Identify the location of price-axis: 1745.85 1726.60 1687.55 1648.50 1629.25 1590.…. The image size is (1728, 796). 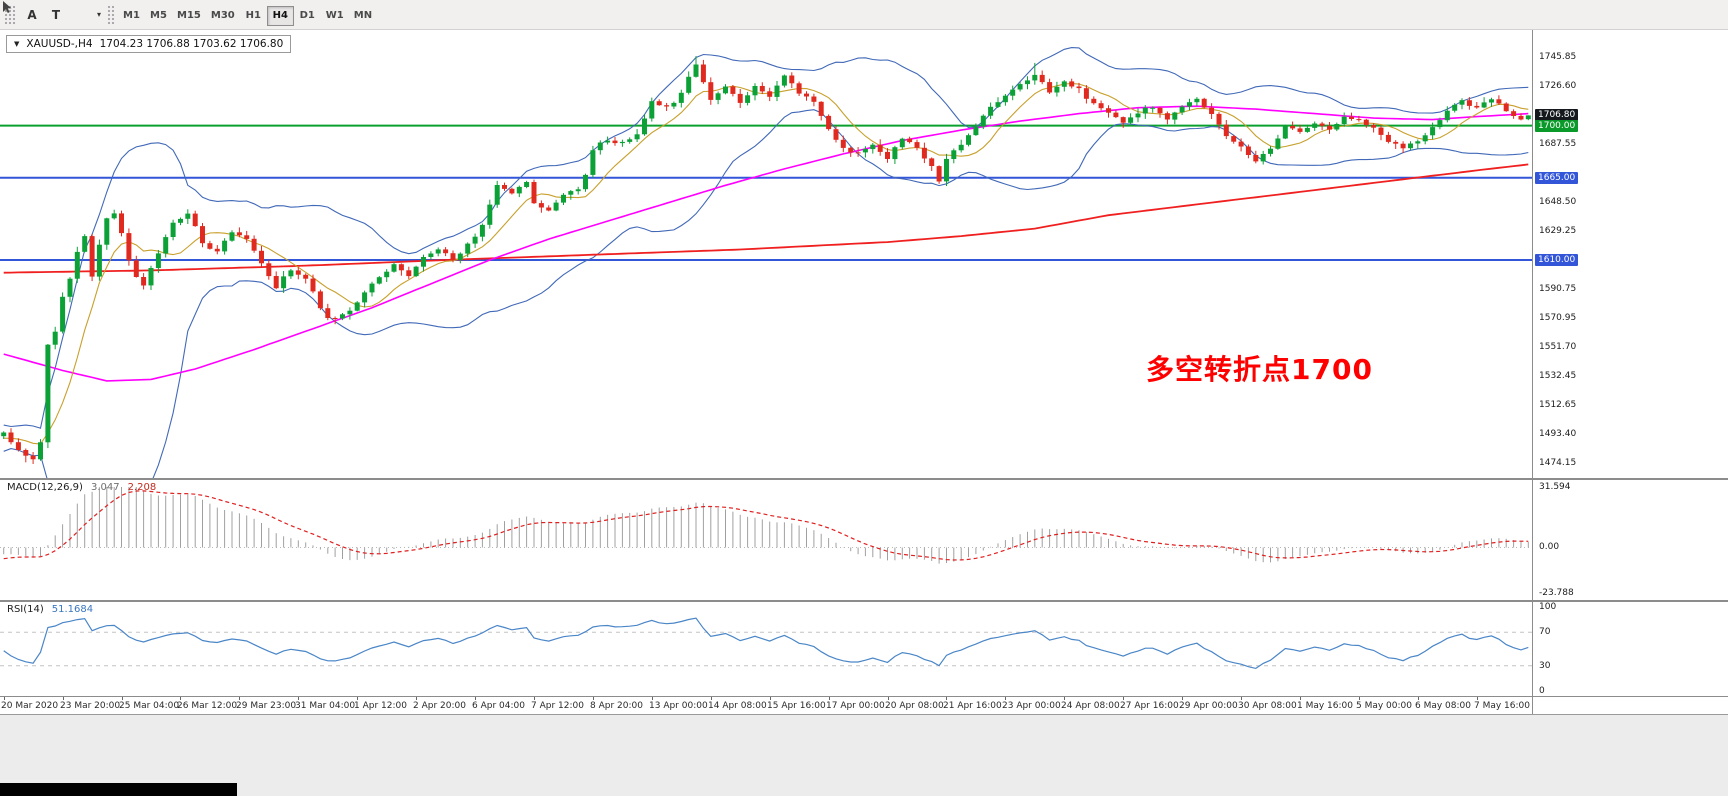
(1630, 372).